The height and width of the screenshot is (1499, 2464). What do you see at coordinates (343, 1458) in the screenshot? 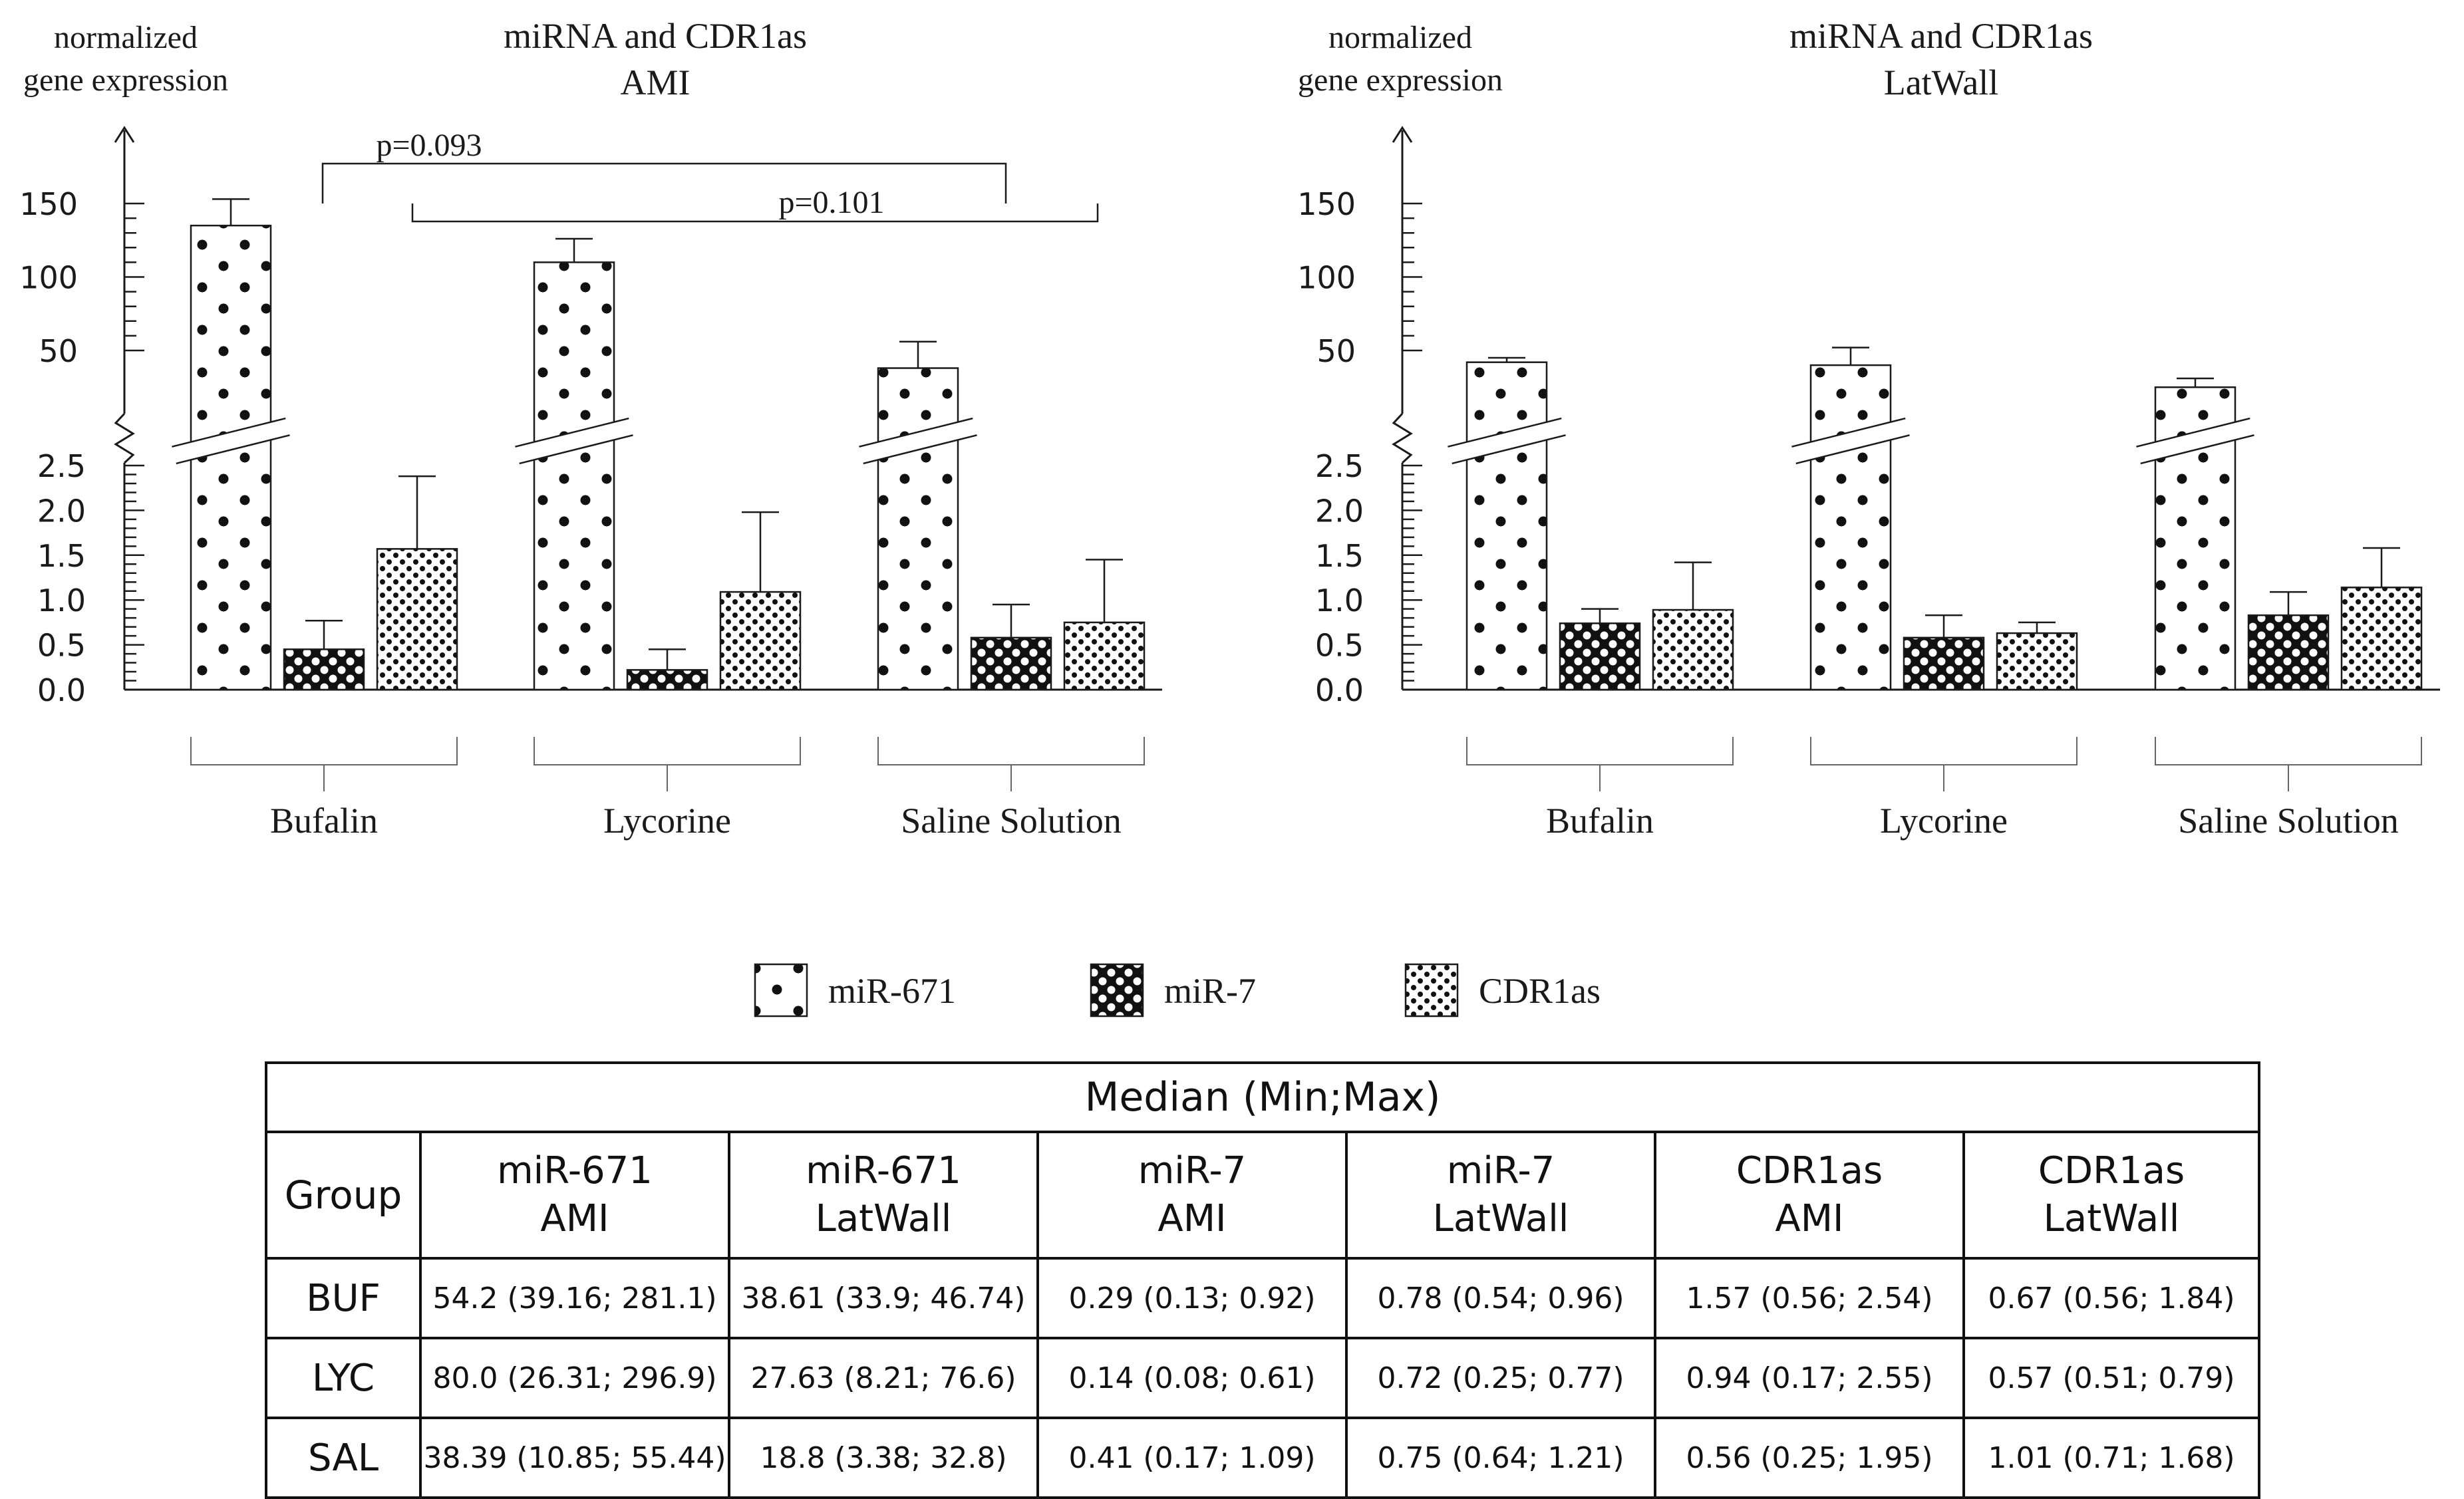
I see `row-label: SAL` at bounding box center [343, 1458].